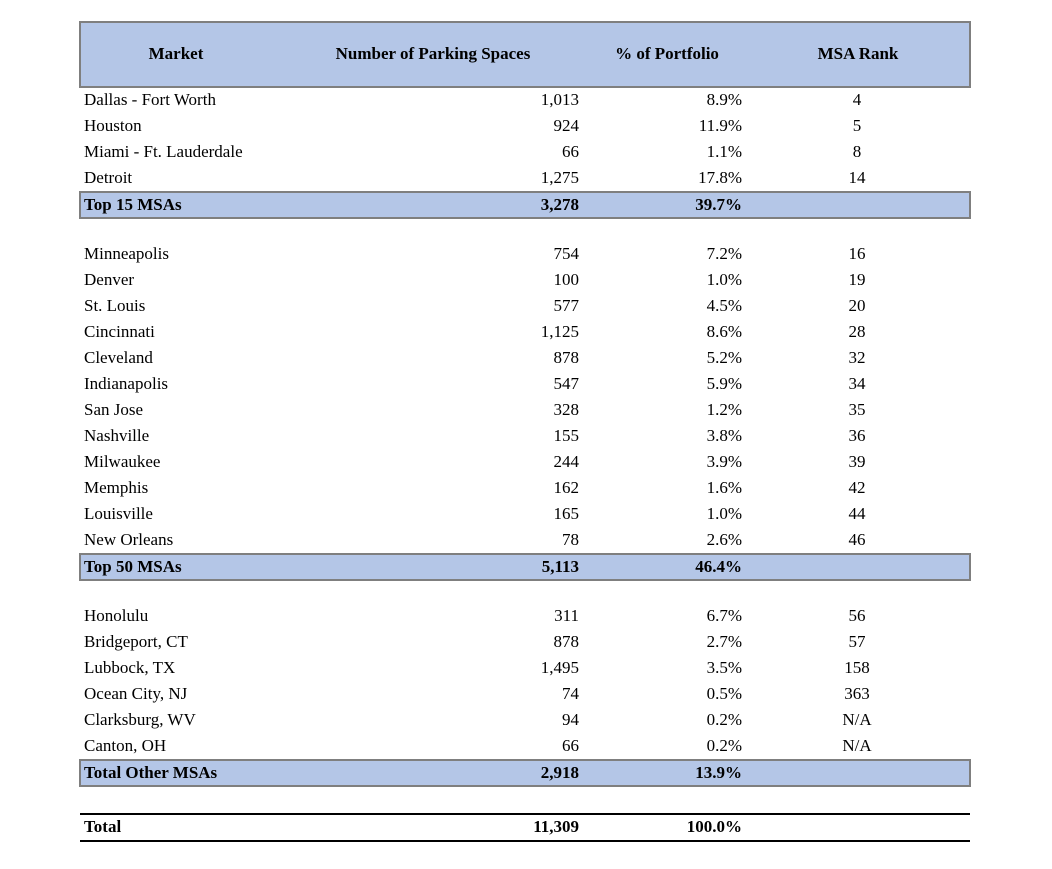  What do you see at coordinates (129, 667) in the screenshot?
I see `cell: Lubbock, TX` at bounding box center [129, 667].